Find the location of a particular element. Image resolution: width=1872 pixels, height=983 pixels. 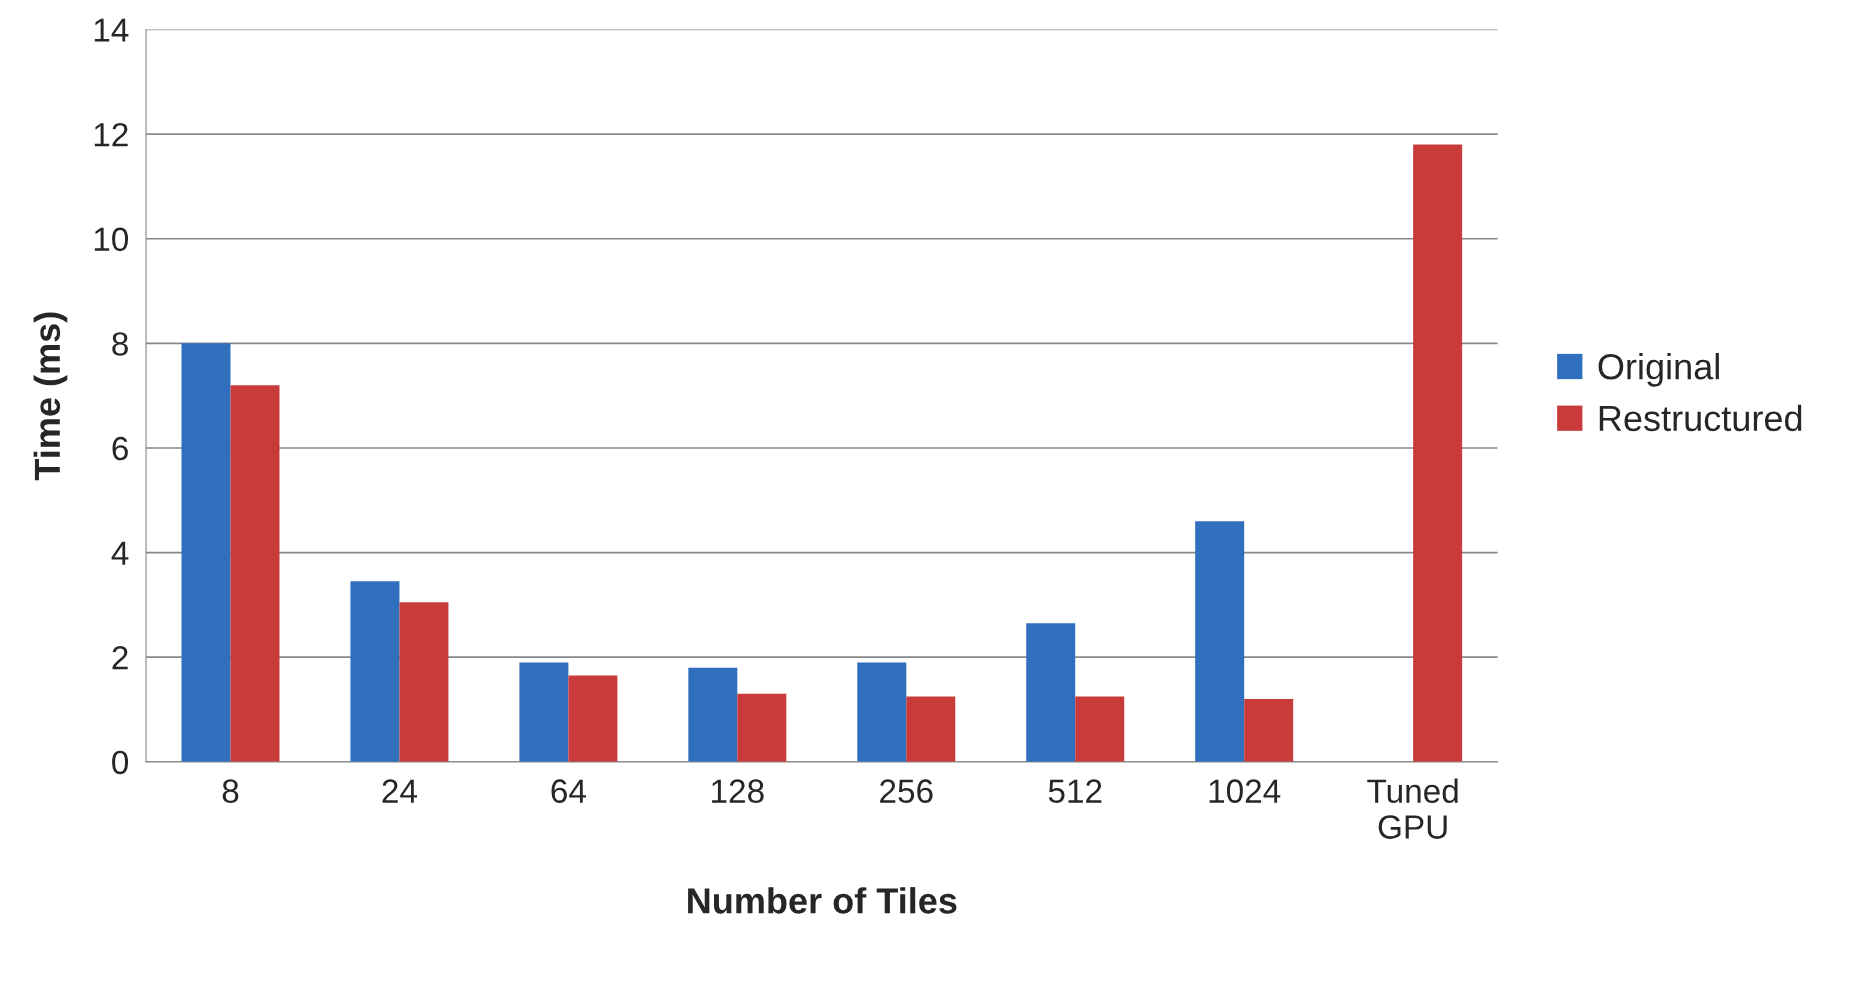

x-tick-label: Tuned GPU is located at coordinates (1412, 808).